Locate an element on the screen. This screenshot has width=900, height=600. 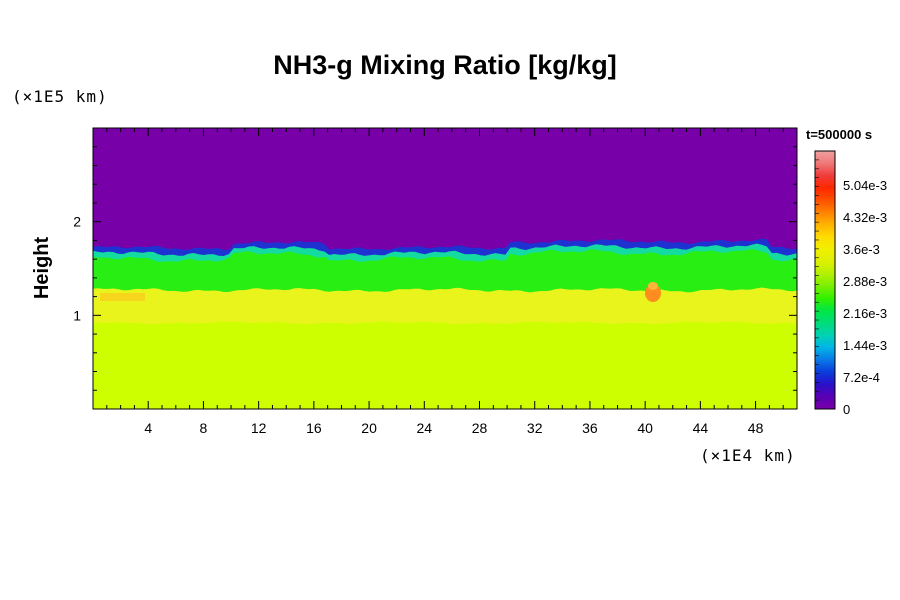
colorbar-tick-label: 1.44e-3 is located at coordinates (865, 345).